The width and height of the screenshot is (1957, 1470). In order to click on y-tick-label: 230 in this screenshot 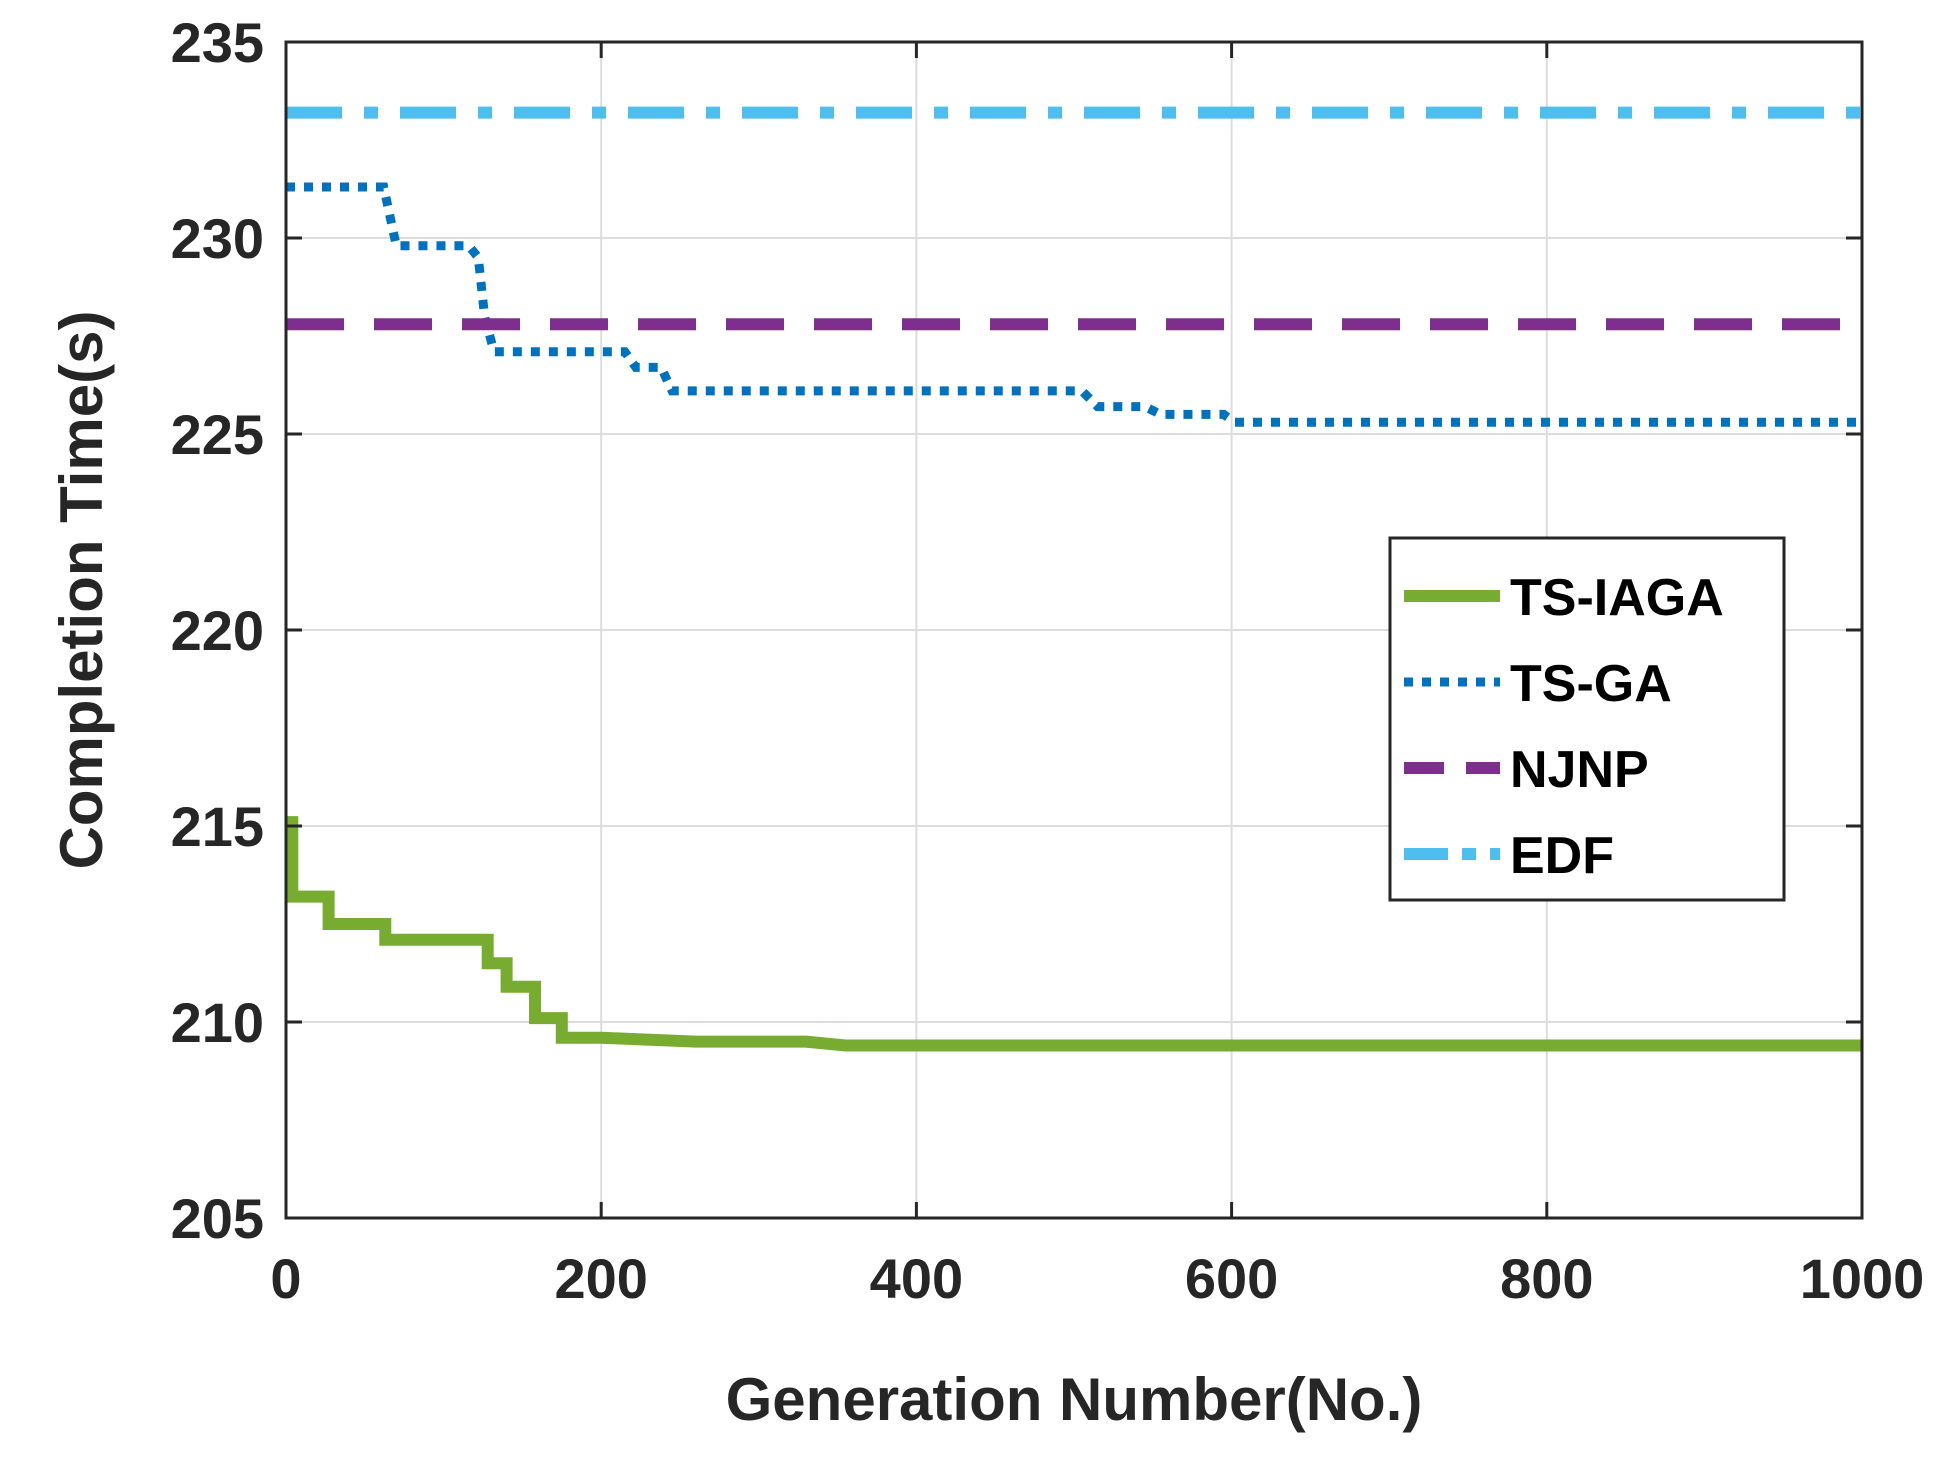, I will do `click(217, 238)`.